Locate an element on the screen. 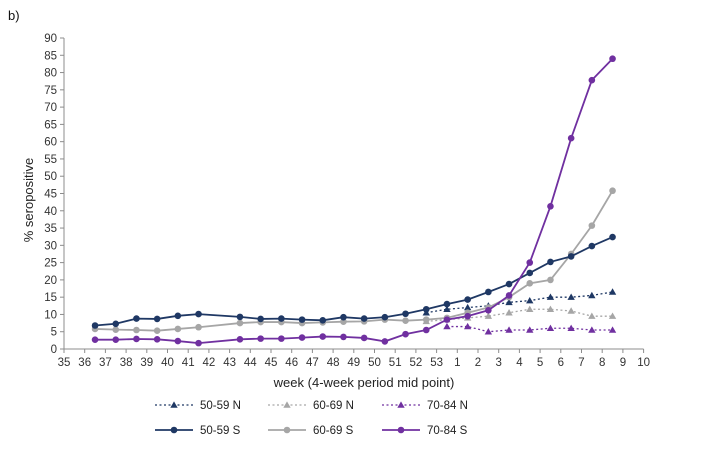 The height and width of the screenshot is (453, 707). y-tick-label: 75 is located at coordinates (50, 91).